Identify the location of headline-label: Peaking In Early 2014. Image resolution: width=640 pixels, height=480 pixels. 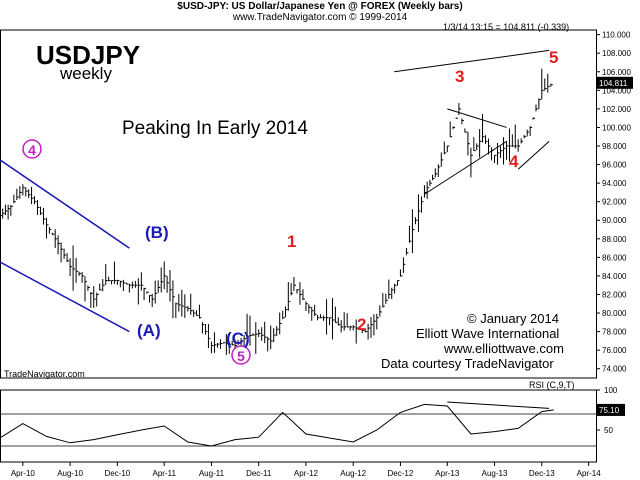
(215, 128).